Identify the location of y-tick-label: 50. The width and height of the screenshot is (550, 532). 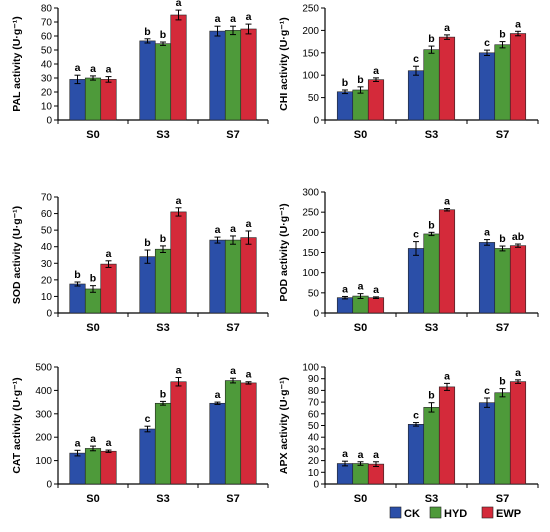
(47, 51).